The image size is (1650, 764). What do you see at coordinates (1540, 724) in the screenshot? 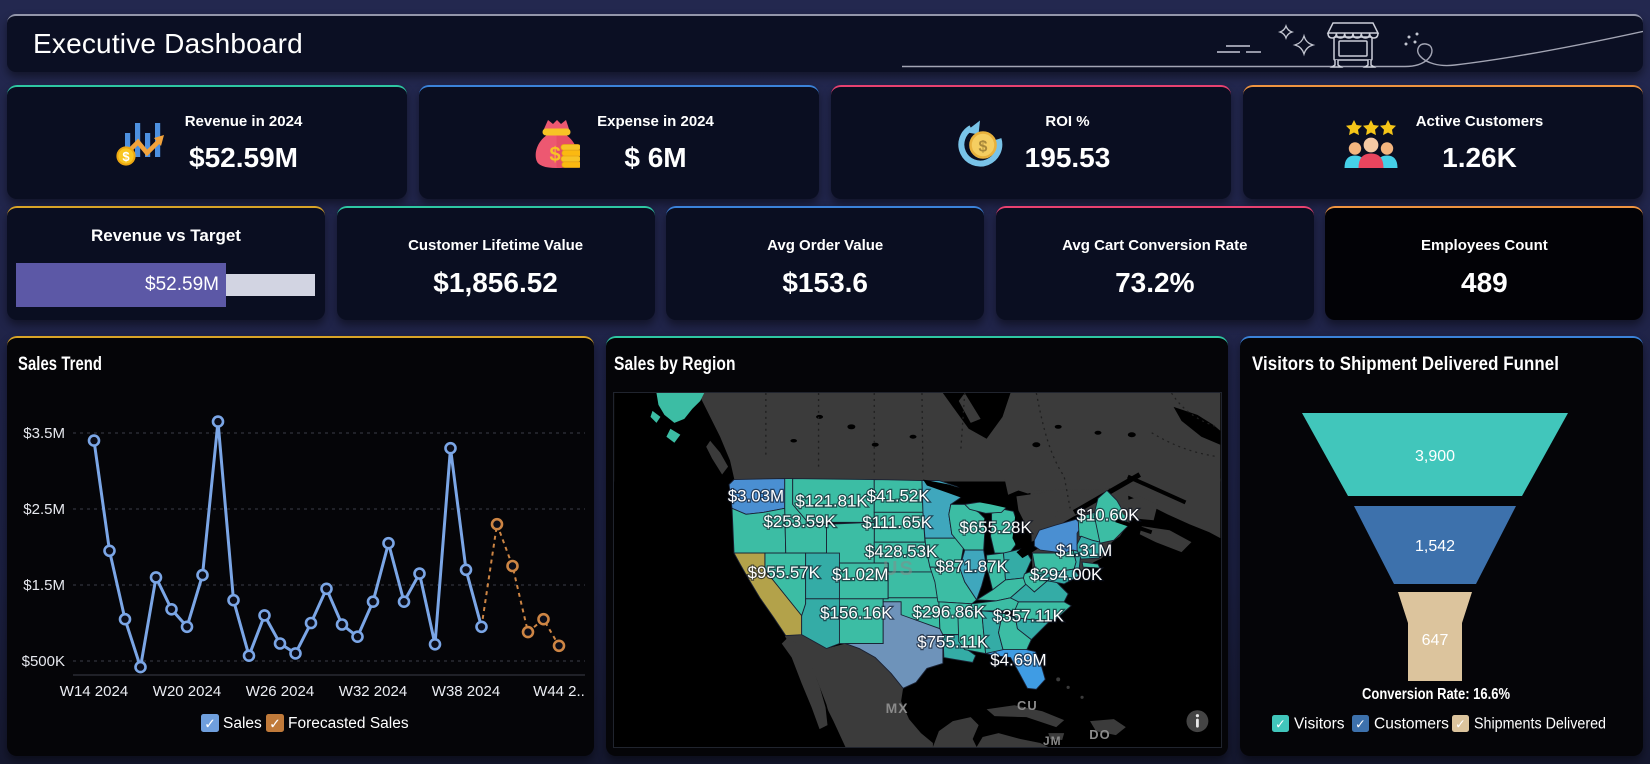
I see `svg-text: Shipments Delivered` at bounding box center [1540, 724].